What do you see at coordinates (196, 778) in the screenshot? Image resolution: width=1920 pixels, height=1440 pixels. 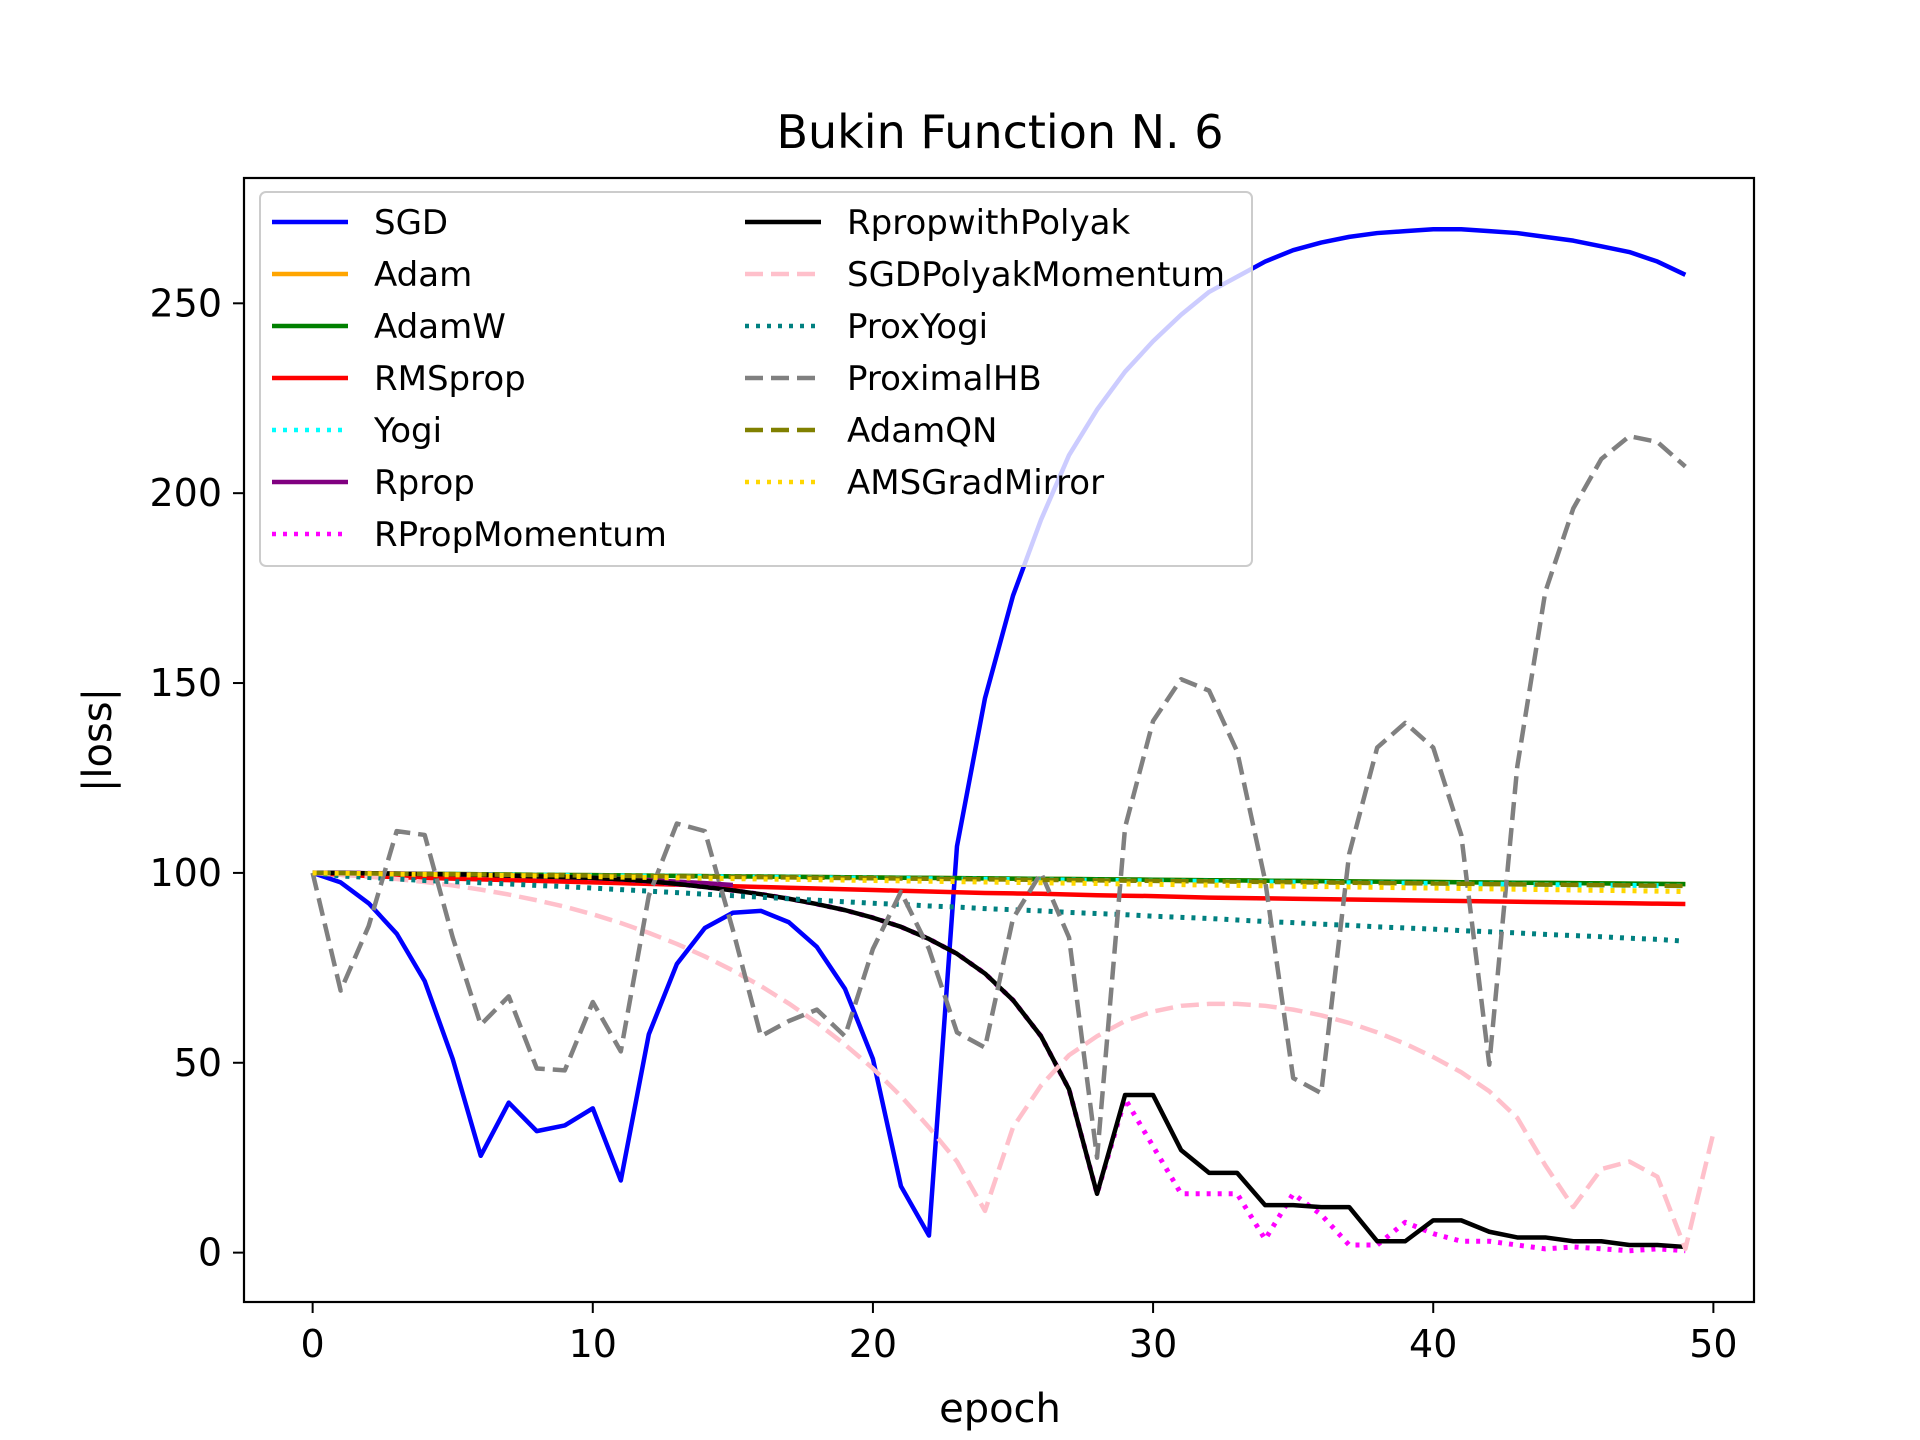 I see `y-axis: 0 50 100 150 200 250` at bounding box center [196, 778].